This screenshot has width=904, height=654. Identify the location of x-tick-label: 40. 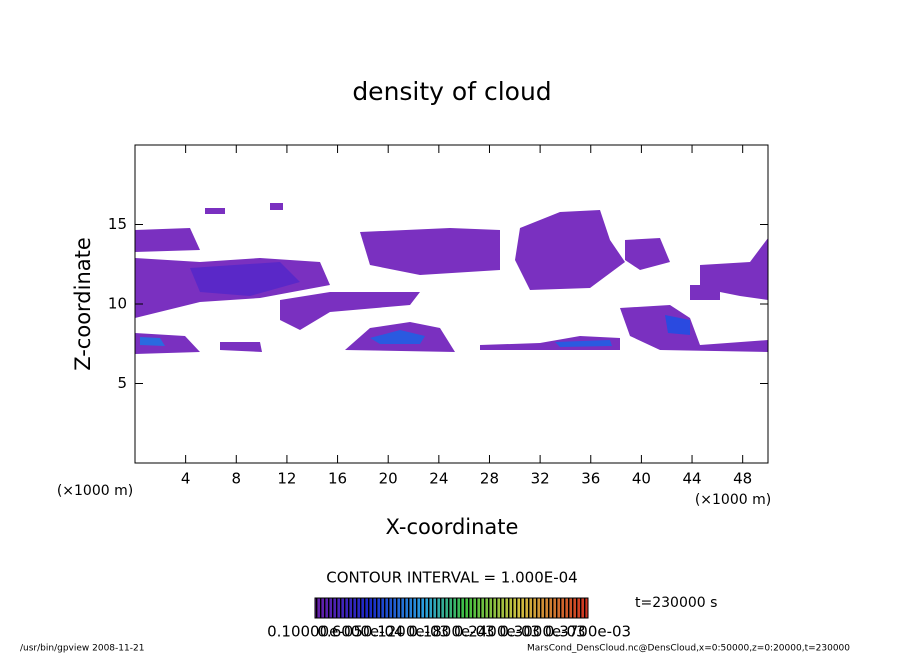
(641, 479).